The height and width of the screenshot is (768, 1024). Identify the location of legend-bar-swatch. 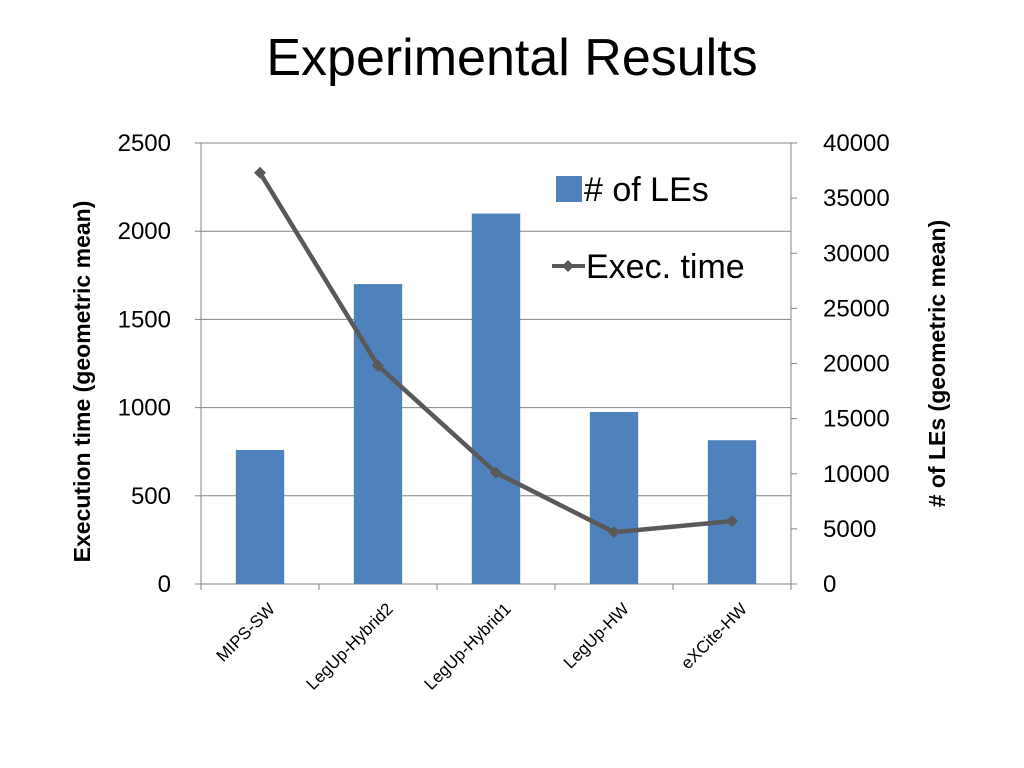
(569, 189).